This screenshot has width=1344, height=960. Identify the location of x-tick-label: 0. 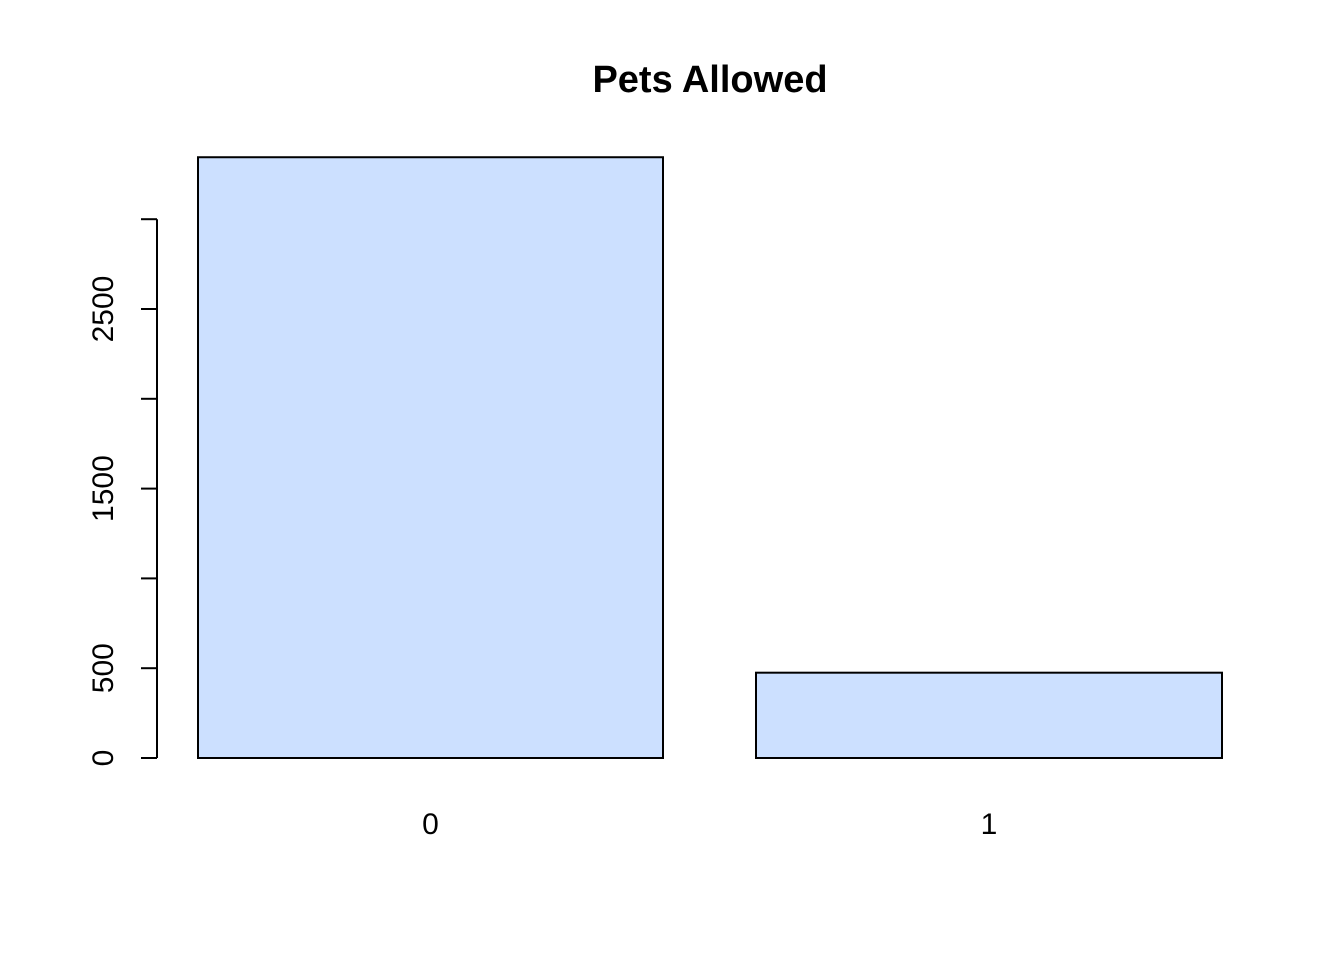
(430, 824).